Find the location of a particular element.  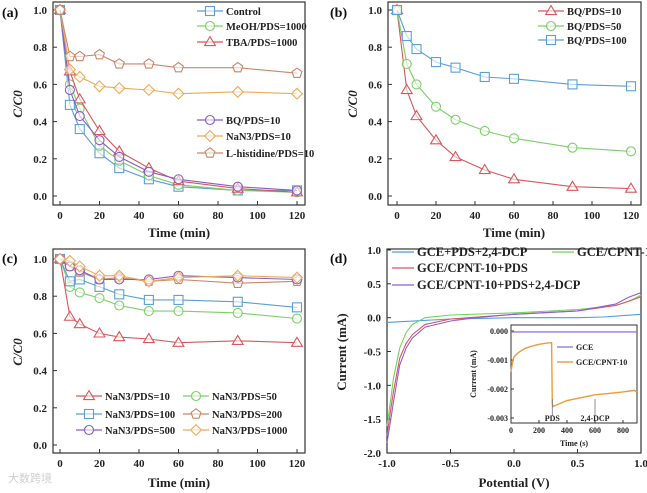

legend-item: MeOH/PDS=1000 is located at coordinates (252, 26).